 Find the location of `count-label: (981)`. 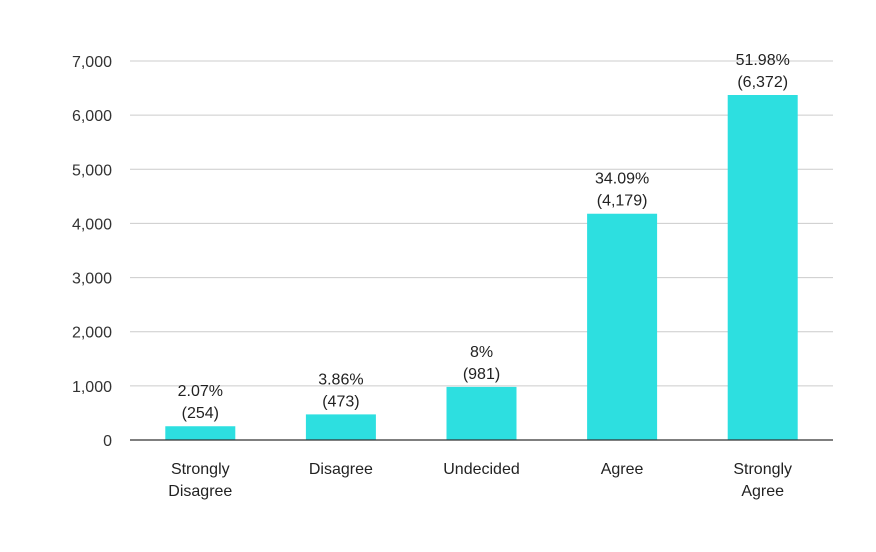

count-label: (981) is located at coordinates (481, 374).